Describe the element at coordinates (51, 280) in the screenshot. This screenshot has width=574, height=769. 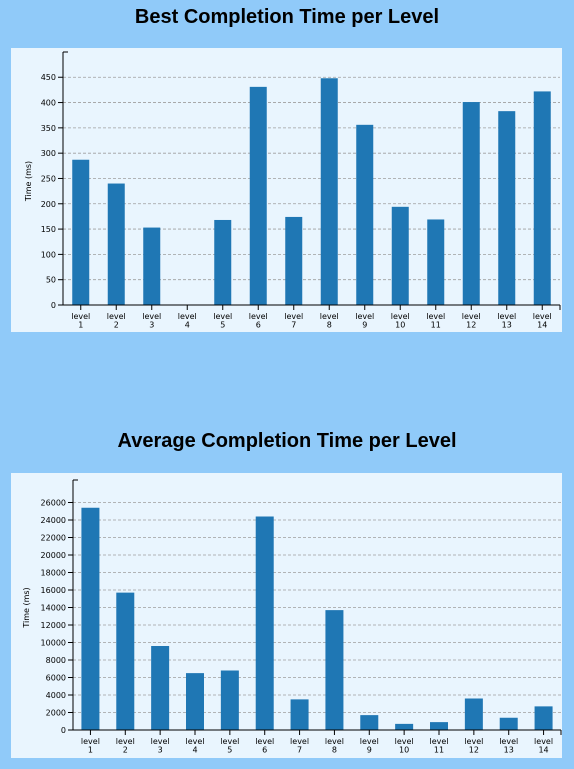
I see `y-tick-label: 50` at that location.